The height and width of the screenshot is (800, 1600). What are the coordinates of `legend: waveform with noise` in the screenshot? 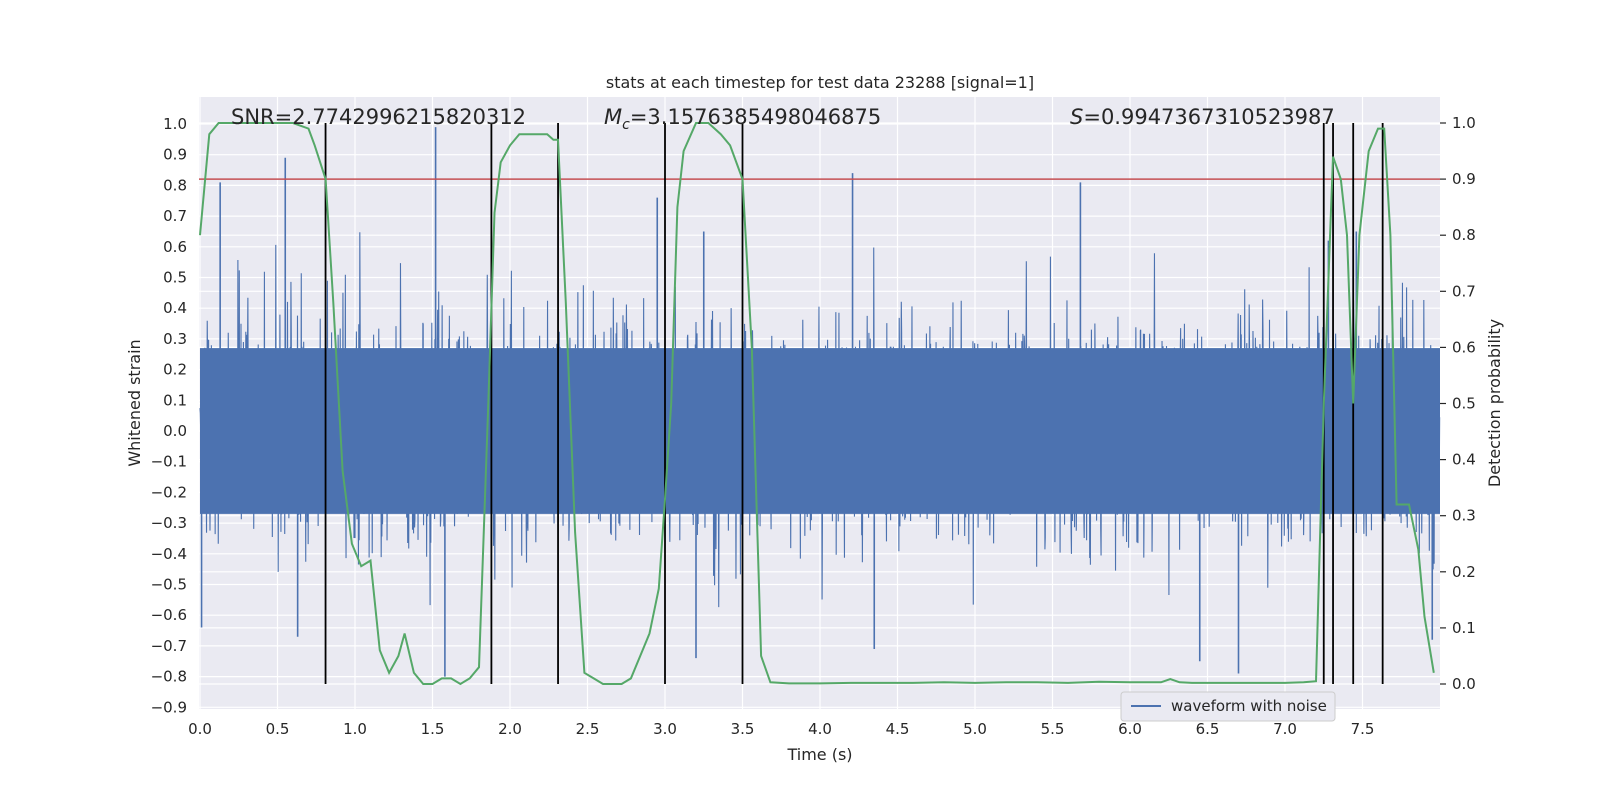 It's located at (1228, 706).